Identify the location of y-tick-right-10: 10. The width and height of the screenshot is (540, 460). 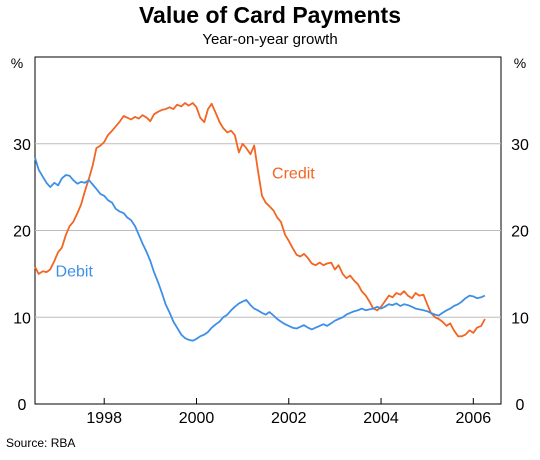
(520, 318).